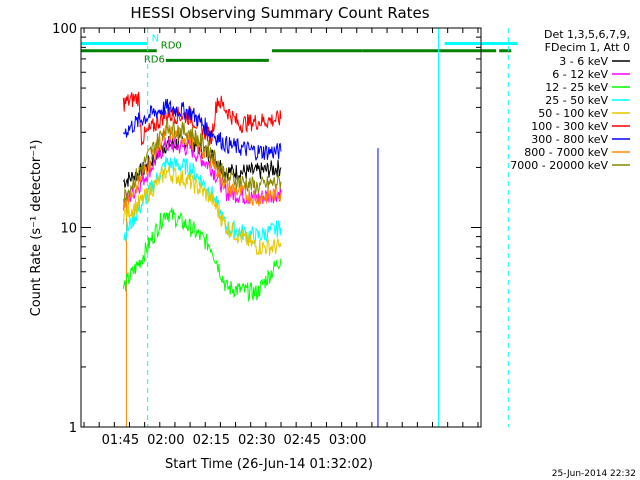 The width and height of the screenshot is (640, 480). Describe the element at coordinates (573, 113) in the screenshot. I see `legend-label: 50 - 100 keV` at that location.